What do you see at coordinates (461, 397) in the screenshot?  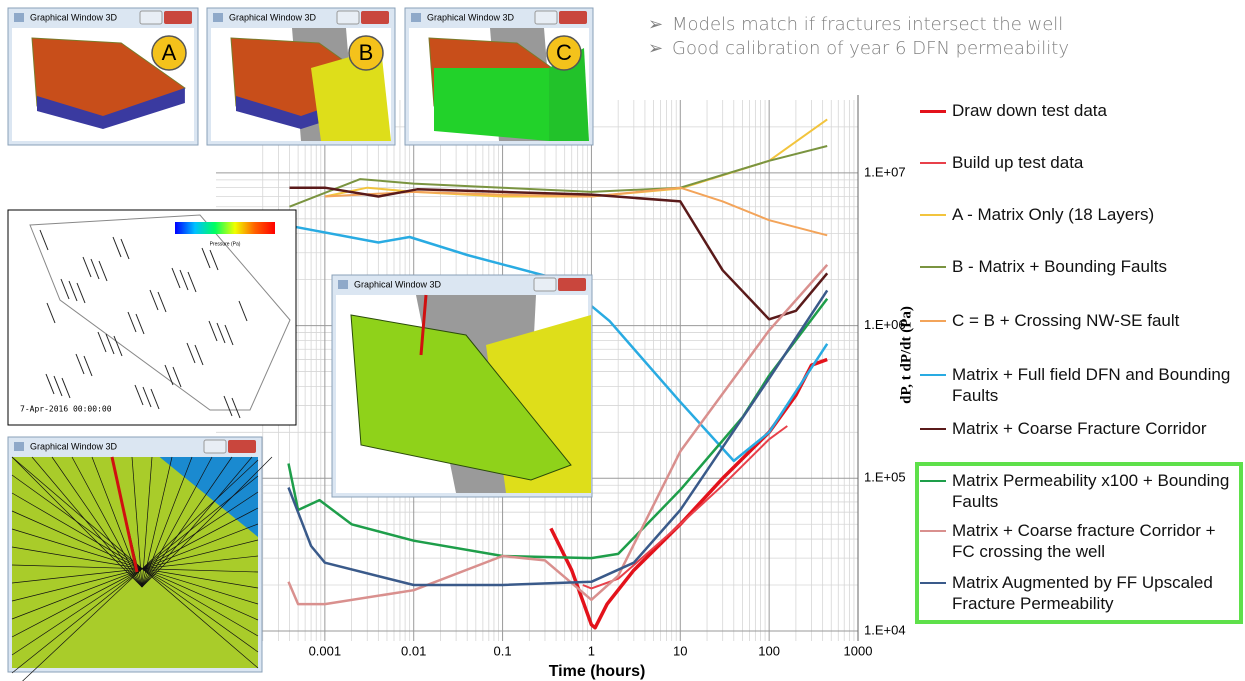 I see `reservoir` at bounding box center [461, 397].